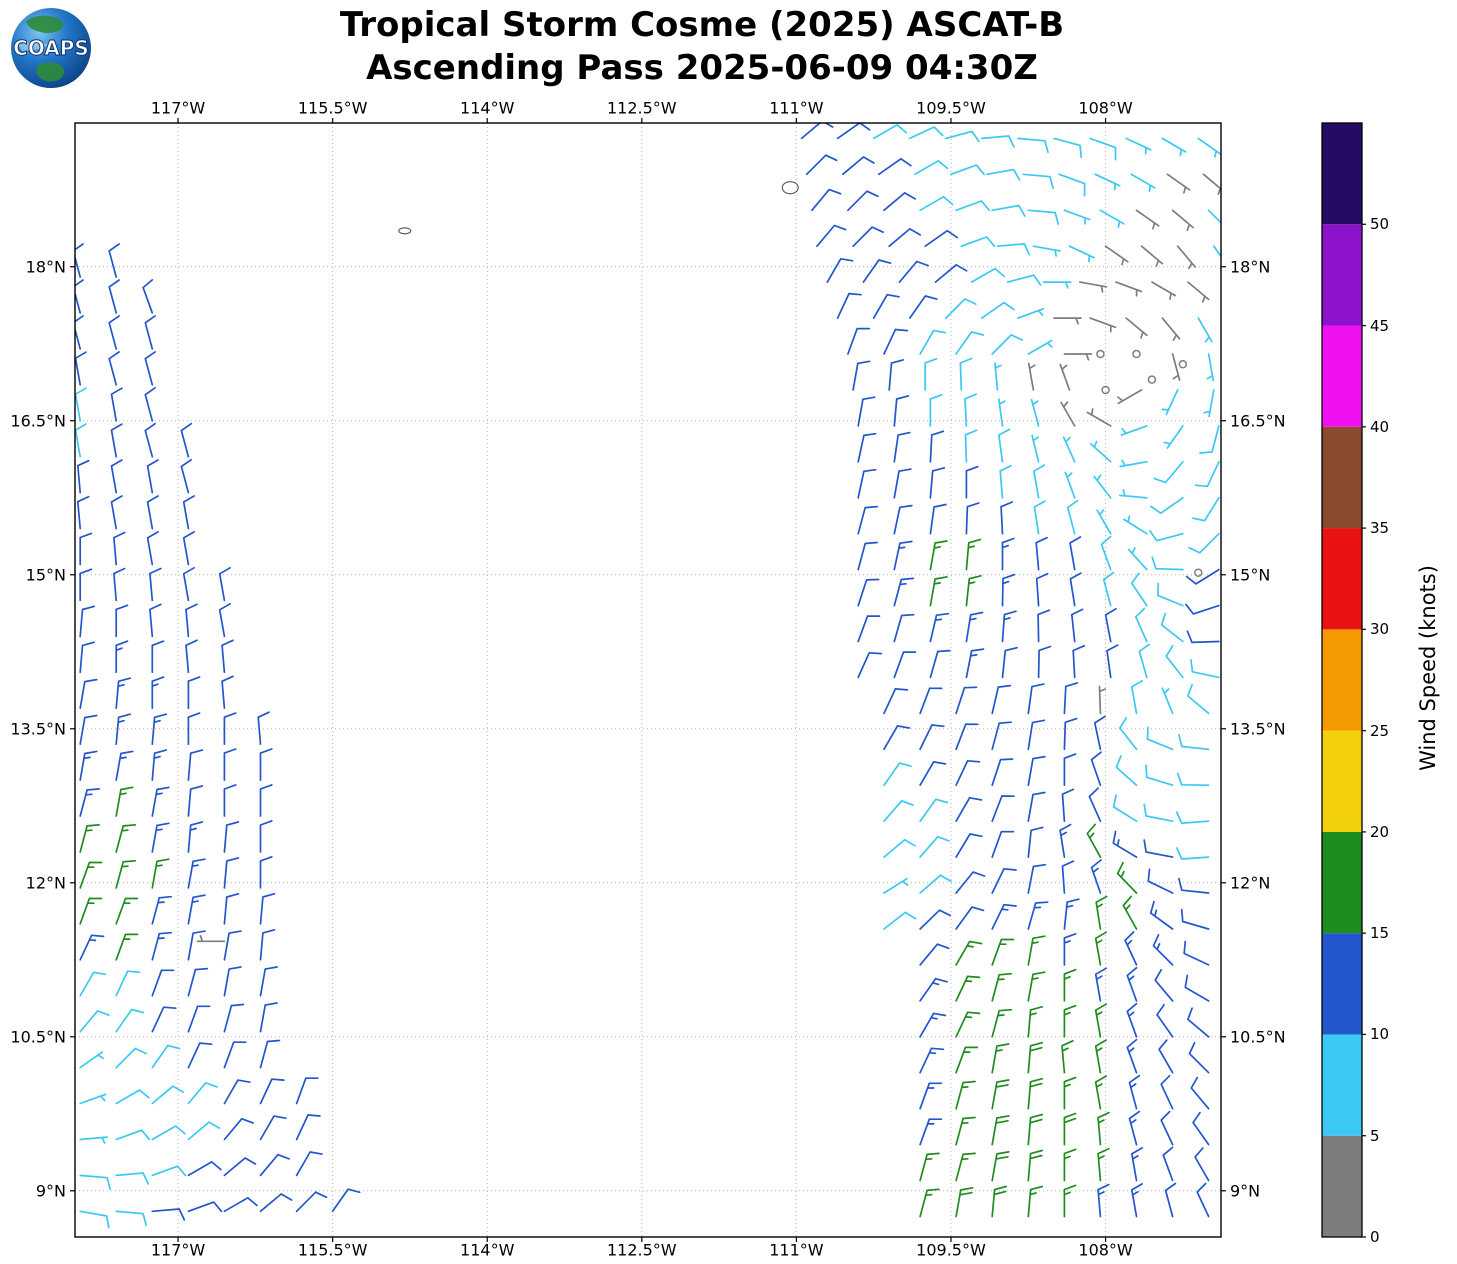 This screenshot has height=1264, width=1457. Describe the element at coordinates (951, 1250) in the screenshot. I see `x-tick-label-bottom: 109.5°W` at that location.